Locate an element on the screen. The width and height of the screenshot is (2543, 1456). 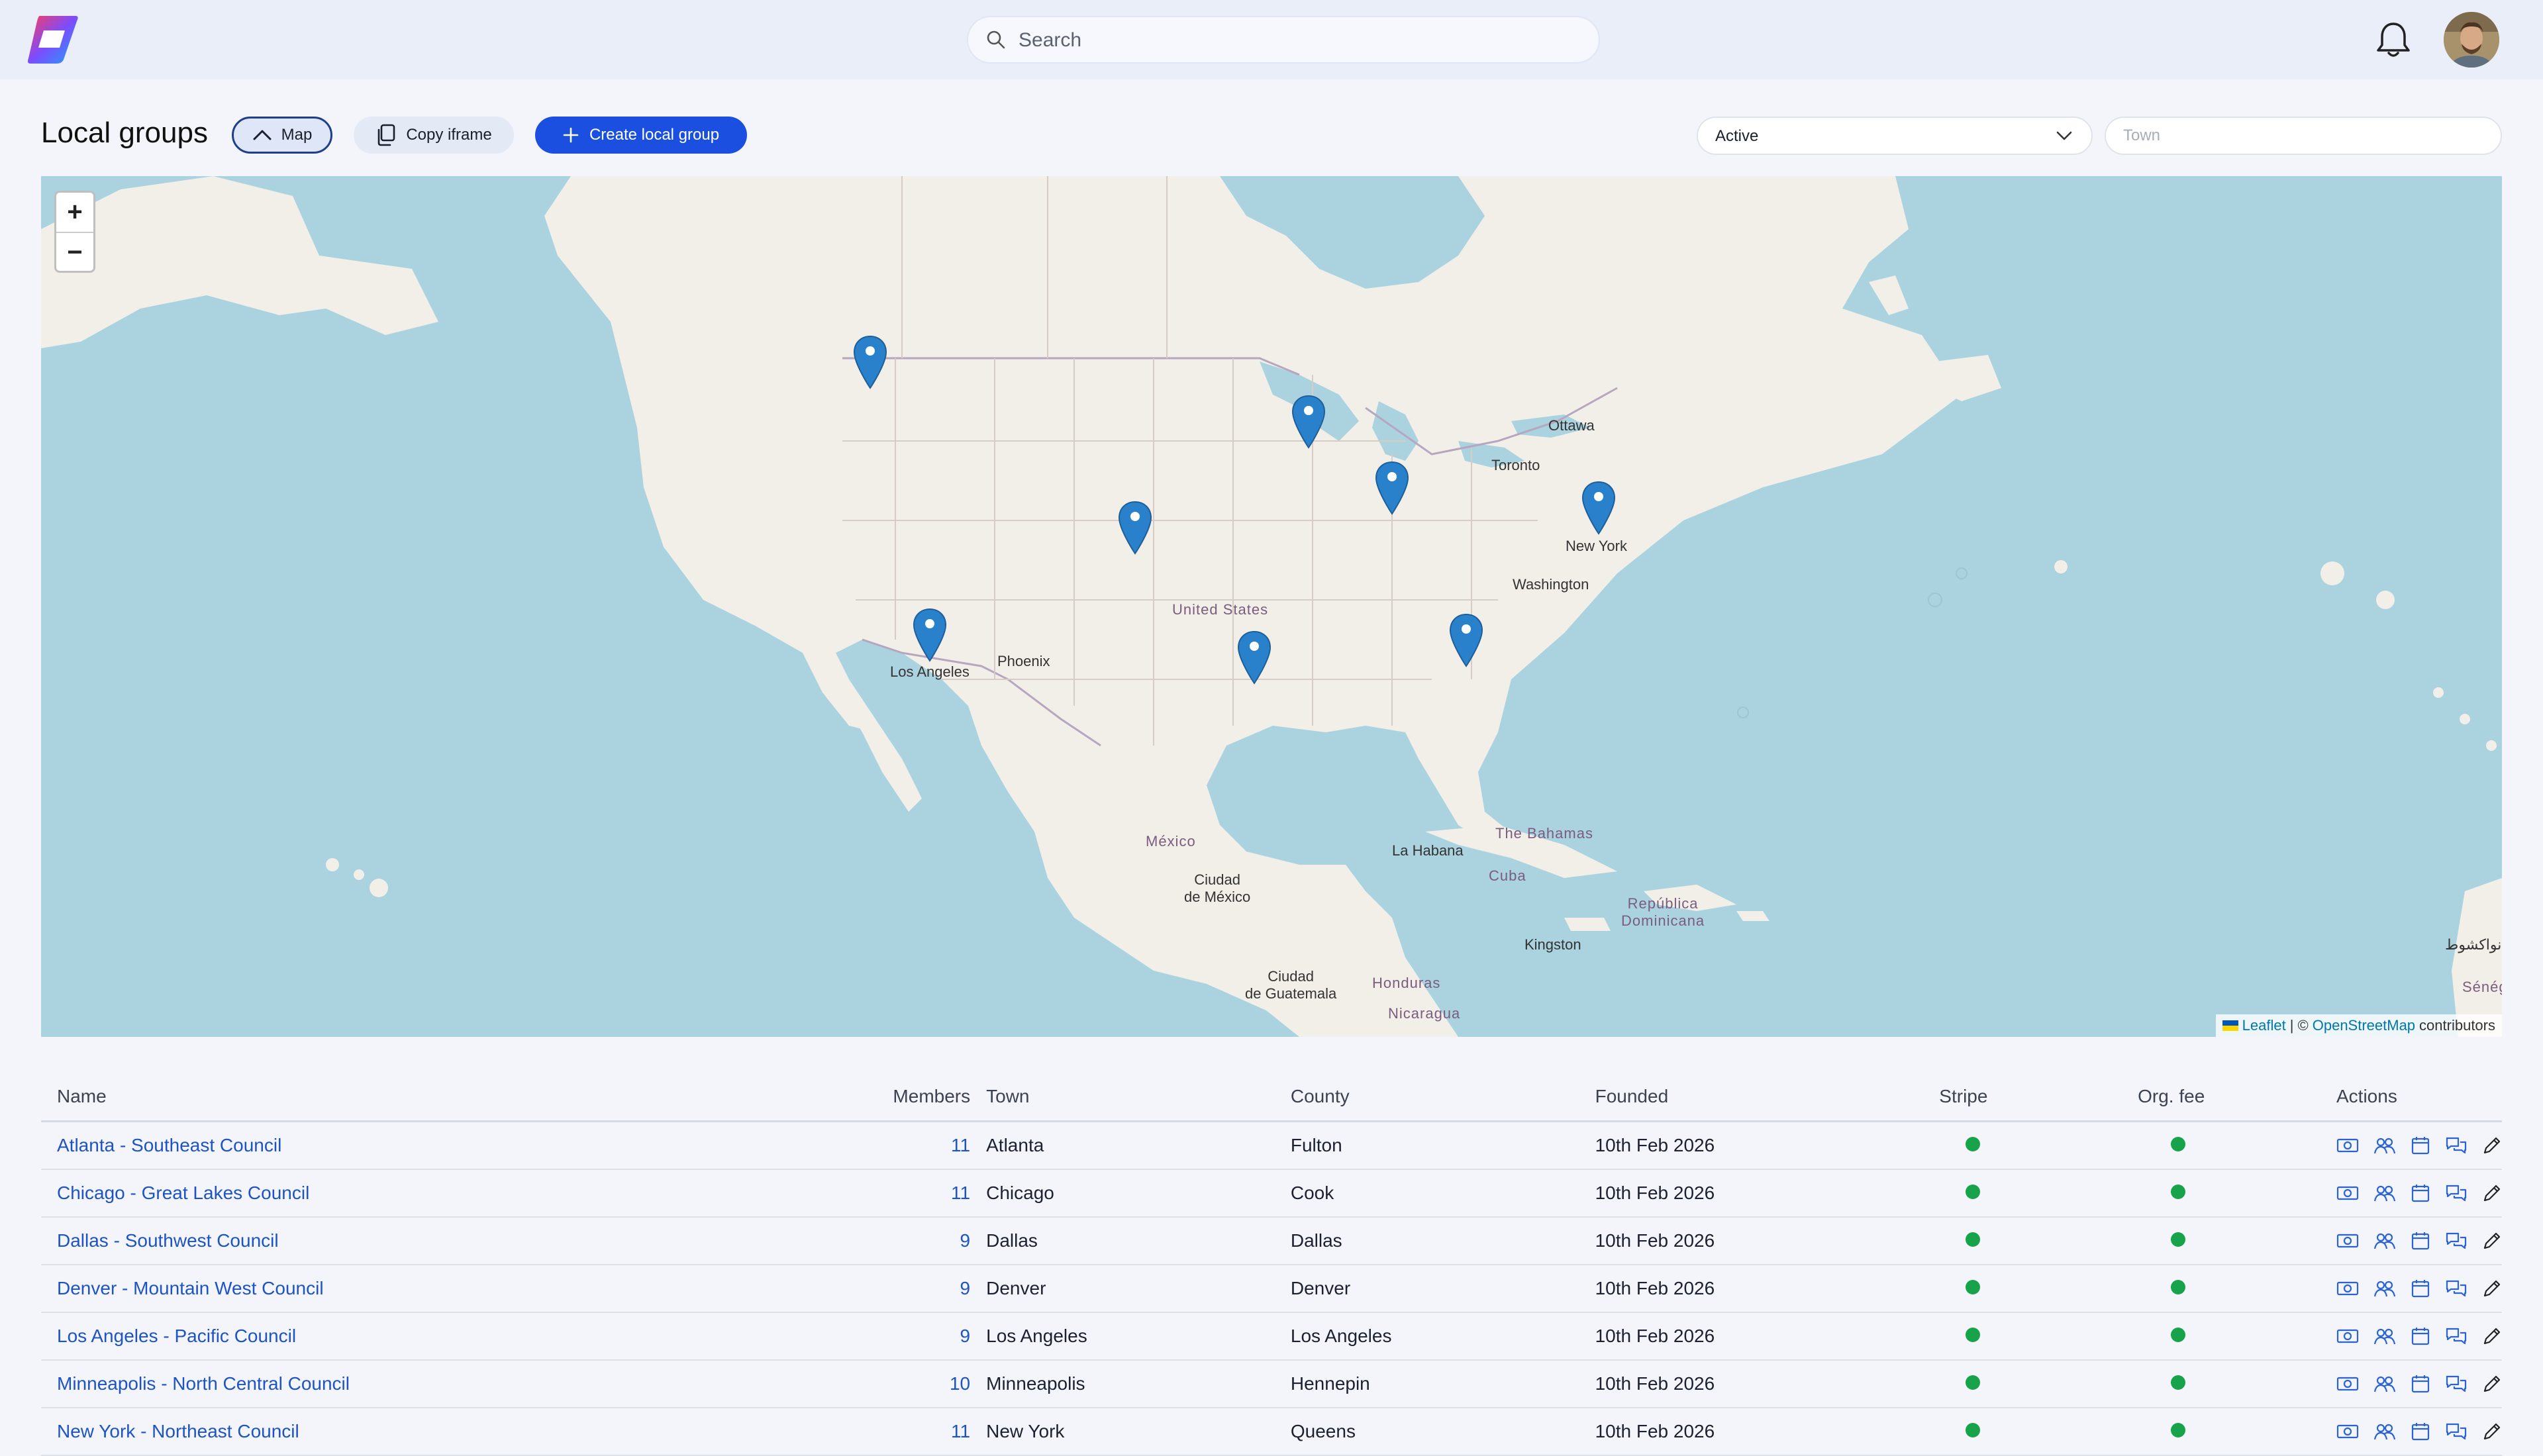
notifications-bell-icon is located at coordinates (2393, 40).